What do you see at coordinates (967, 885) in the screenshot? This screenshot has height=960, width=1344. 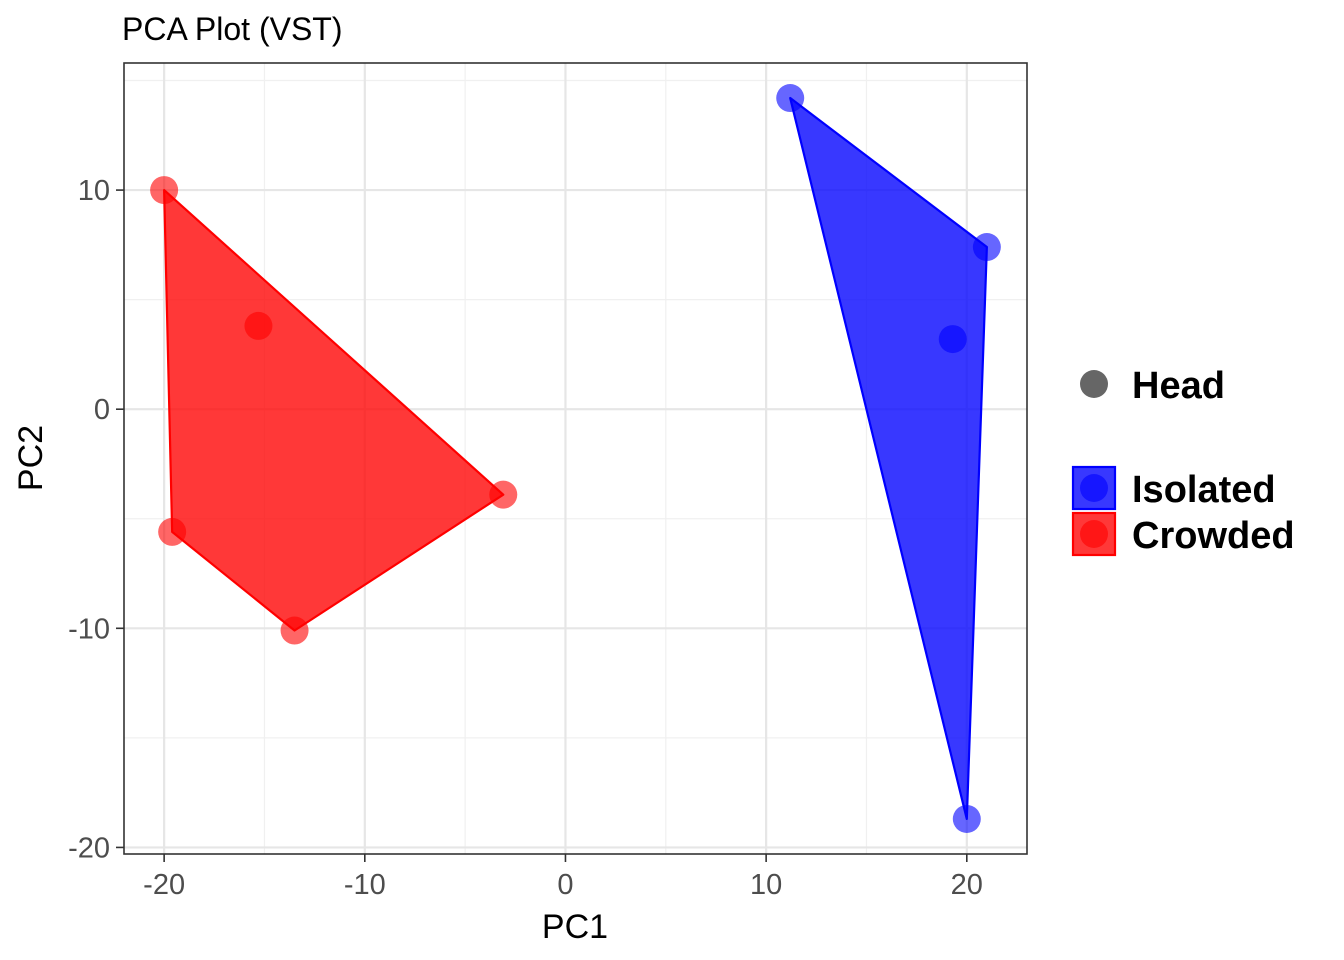 I see `x-tick-label: 20` at bounding box center [967, 885].